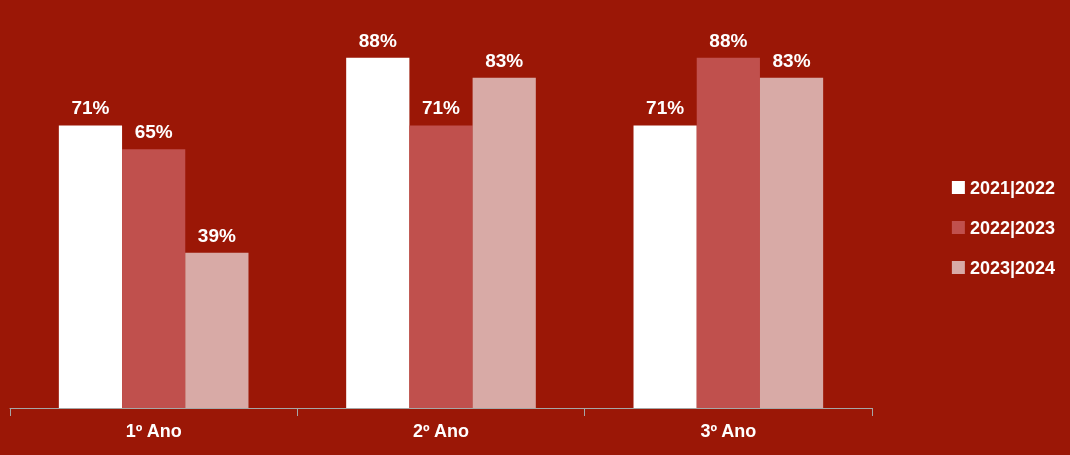 Image resolution: width=1070 pixels, height=455 pixels. What do you see at coordinates (153, 431) in the screenshot?
I see `x-tick-label: 1º Ano` at bounding box center [153, 431].